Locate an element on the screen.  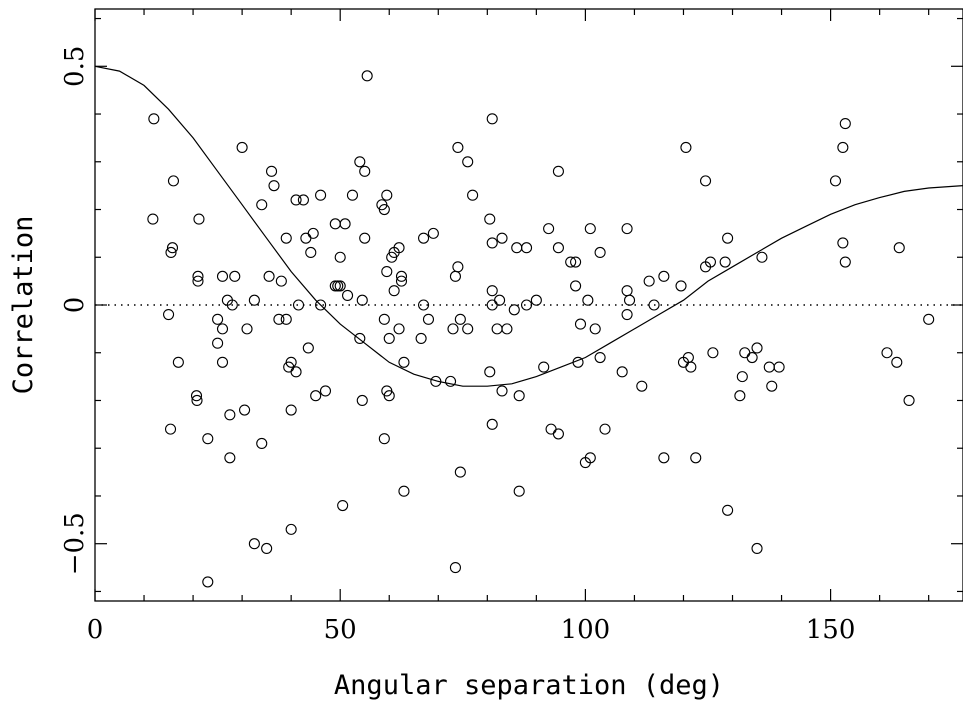
x-tick-label: 50 is located at coordinates (340, 630).